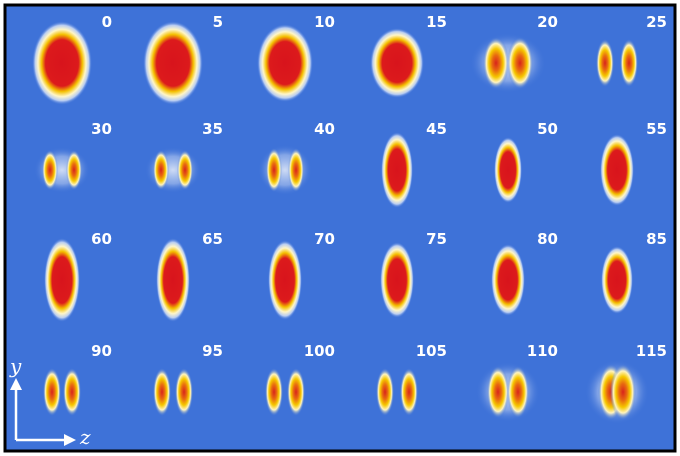 The width and height of the screenshot is (680, 456). What do you see at coordinates (656, 22) in the screenshot?
I see `panel-label: 25` at bounding box center [656, 22].